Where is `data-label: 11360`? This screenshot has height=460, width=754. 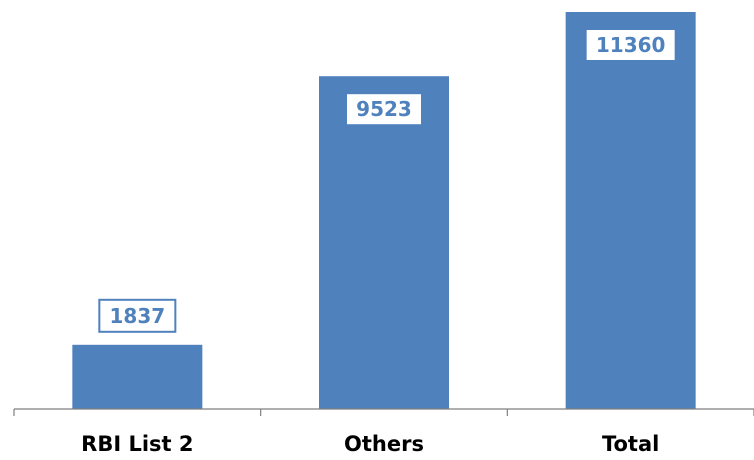 data-label: 11360 is located at coordinates (631, 45).